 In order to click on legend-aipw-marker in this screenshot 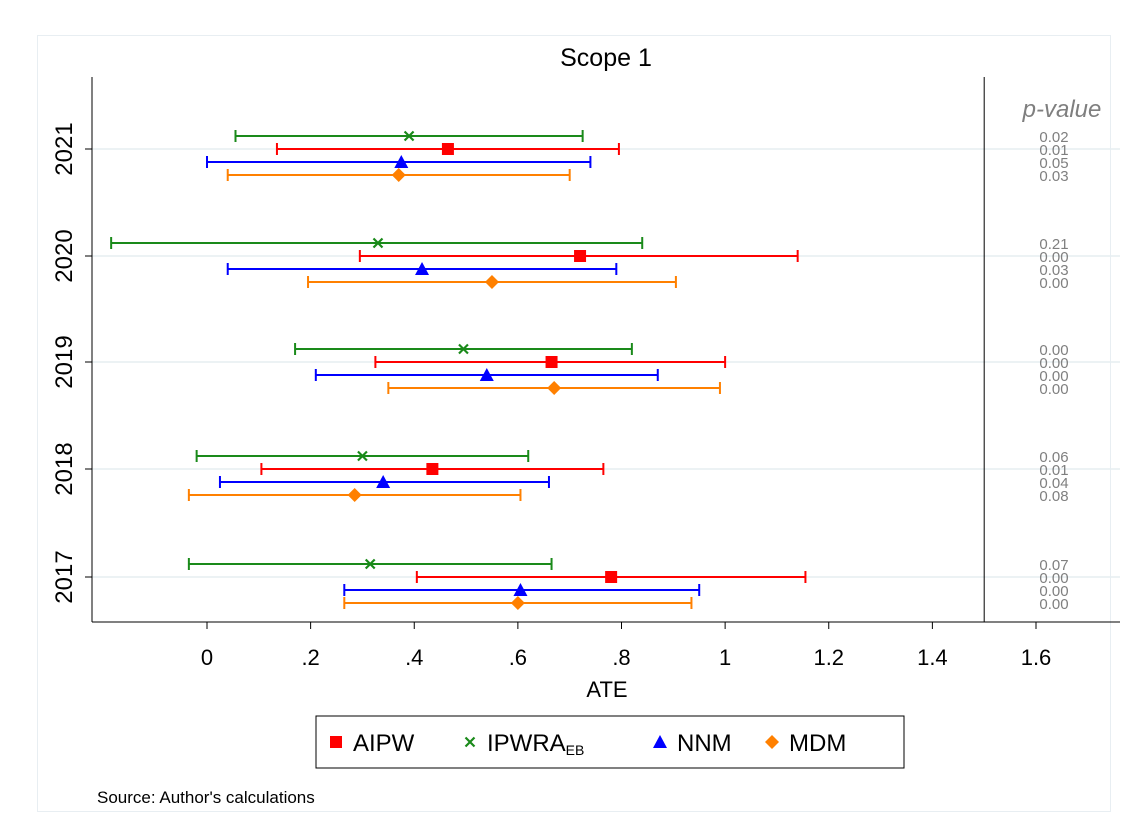, I will do `click(336, 742)`.